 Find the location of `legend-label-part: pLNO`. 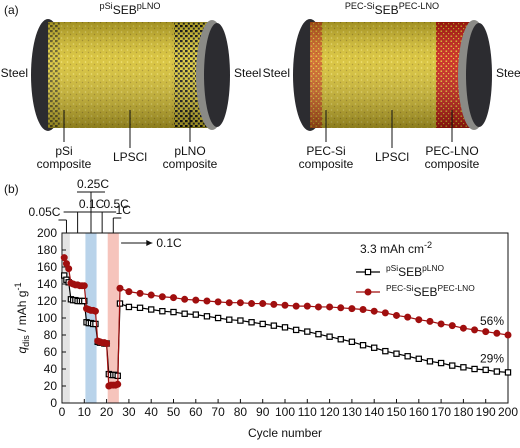

legend-label-part: pLNO is located at coordinates (433, 268).